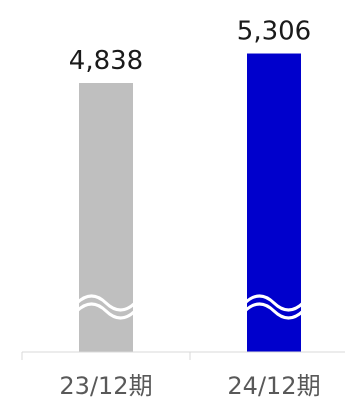  Describe the element at coordinates (183, 355) in the screenshot. I see `x-axis` at that location.